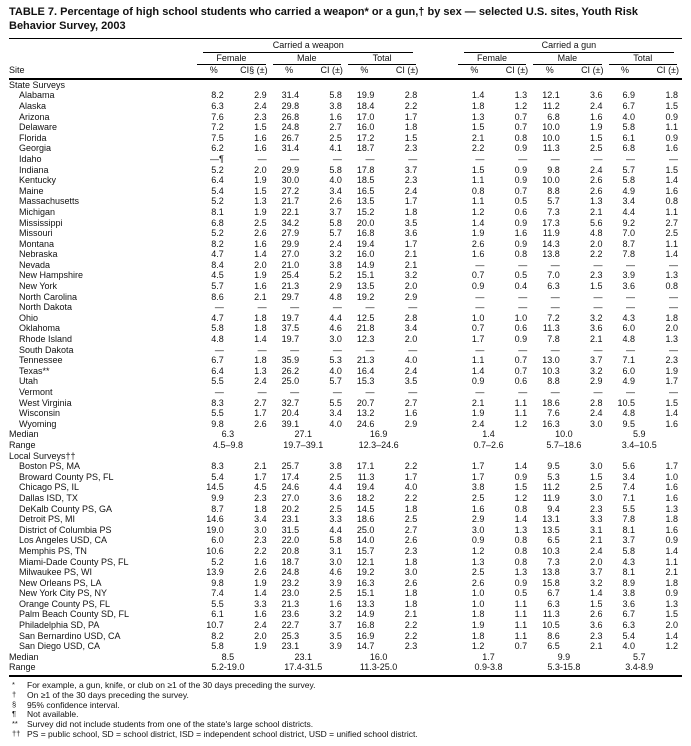 The height and width of the screenshot is (746, 691). What do you see at coordinates (217, 275) in the screenshot?
I see `percent-value-cell: 4.5` at bounding box center [217, 275].